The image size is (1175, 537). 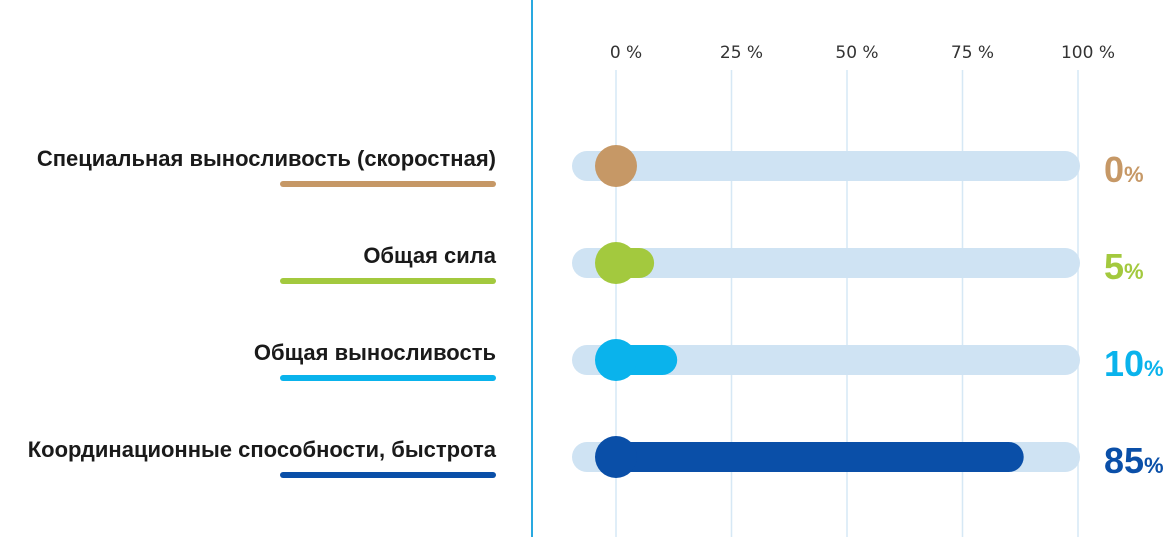 I want to click on x-tick-label: 100 %, so click(x=1088, y=53).